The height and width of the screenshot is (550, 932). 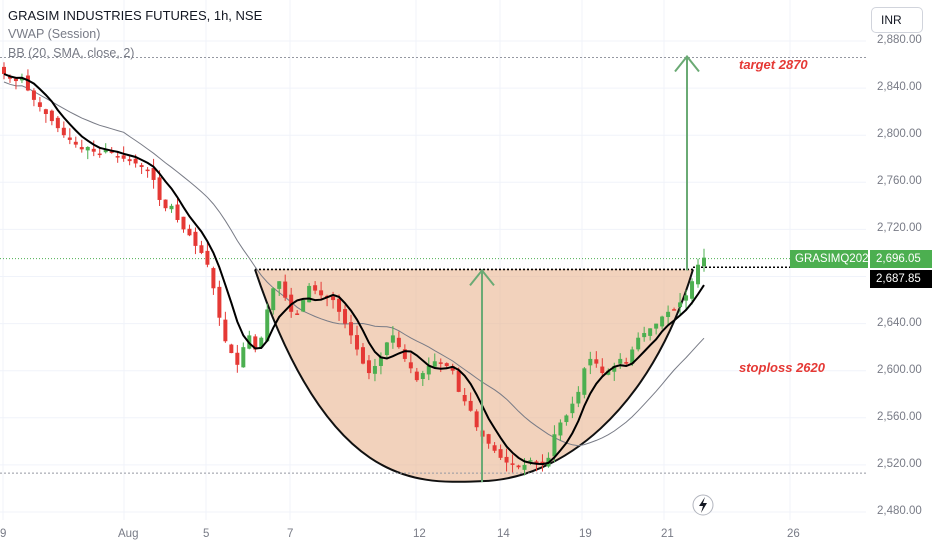 I want to click on level-price-tag: 2,687.85, so click(x=901, y=279).